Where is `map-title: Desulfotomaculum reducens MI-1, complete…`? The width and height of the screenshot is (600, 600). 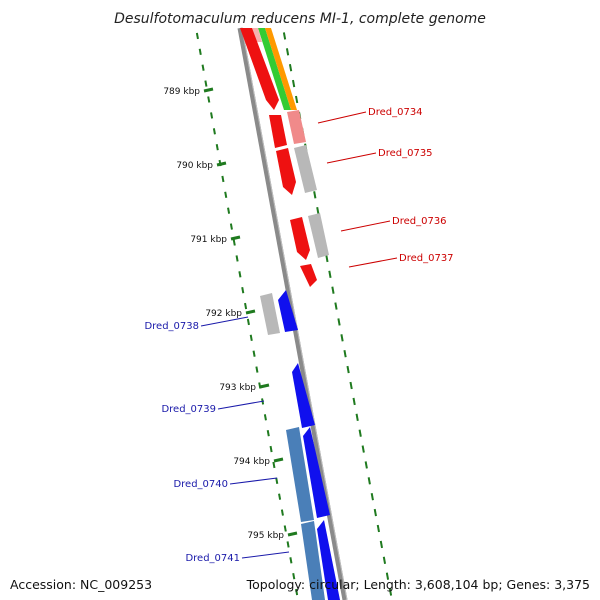
map-title: Desulfotomaculum reducens MI-1, complete… is located at coordinates (300, 19).